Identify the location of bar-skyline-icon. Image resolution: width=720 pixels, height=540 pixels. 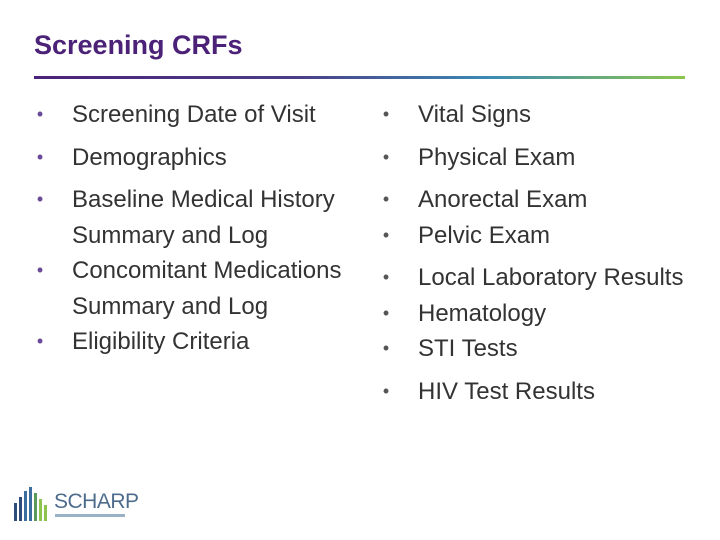
(30, 504).